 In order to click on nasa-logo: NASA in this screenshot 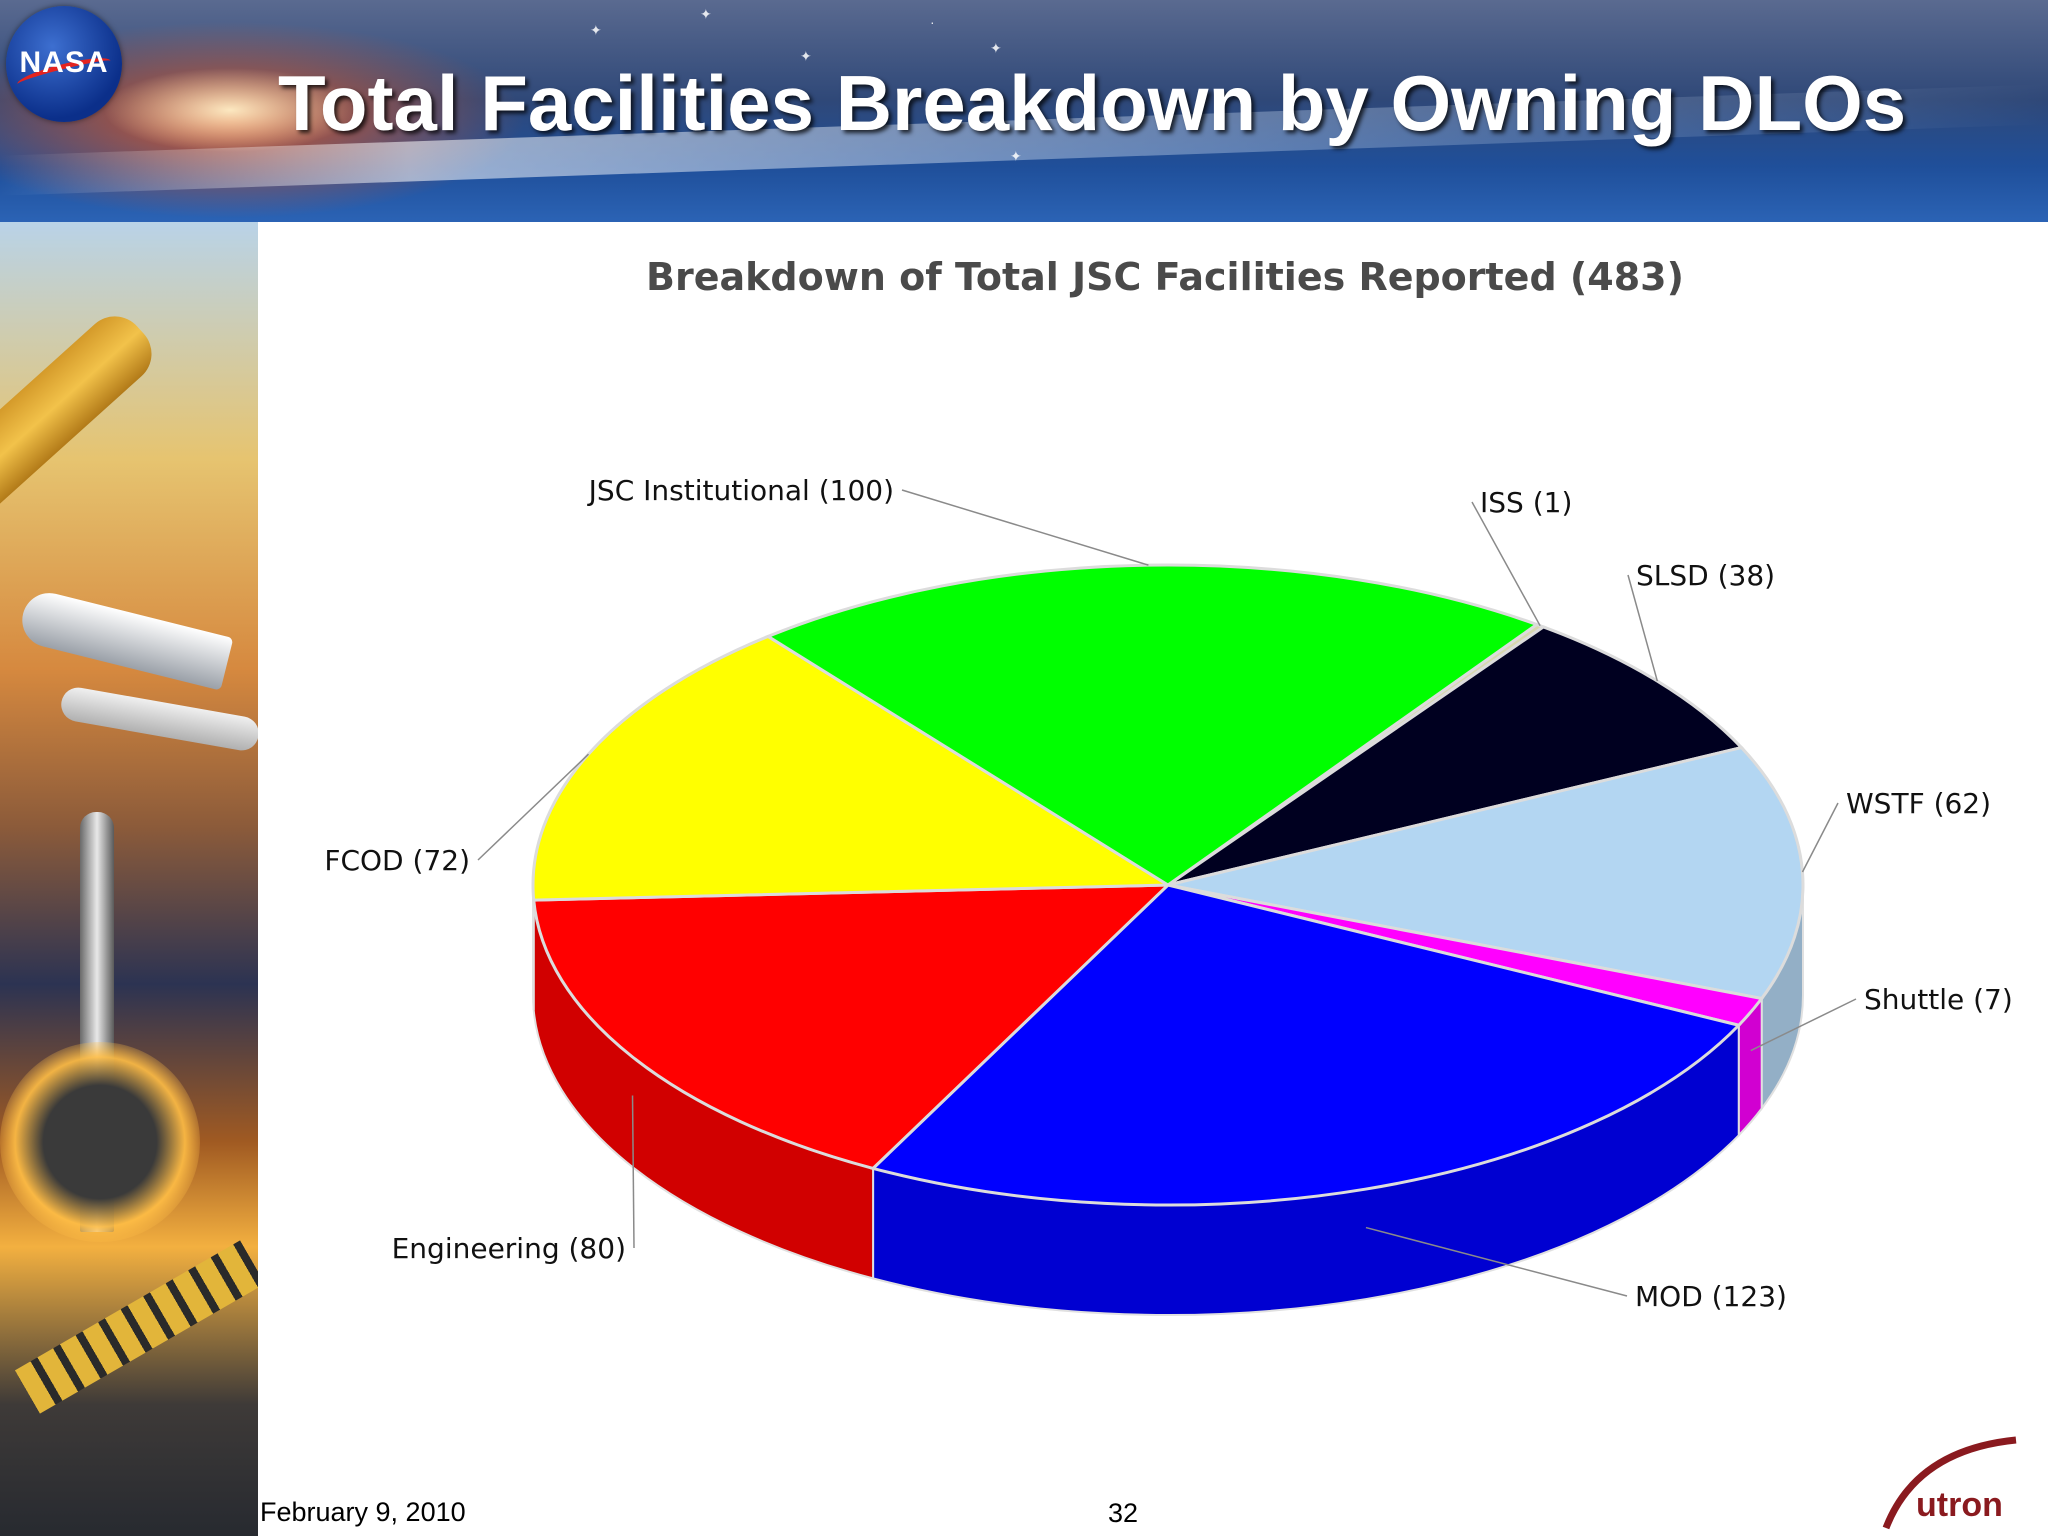, I will do `click(64, 64)`.